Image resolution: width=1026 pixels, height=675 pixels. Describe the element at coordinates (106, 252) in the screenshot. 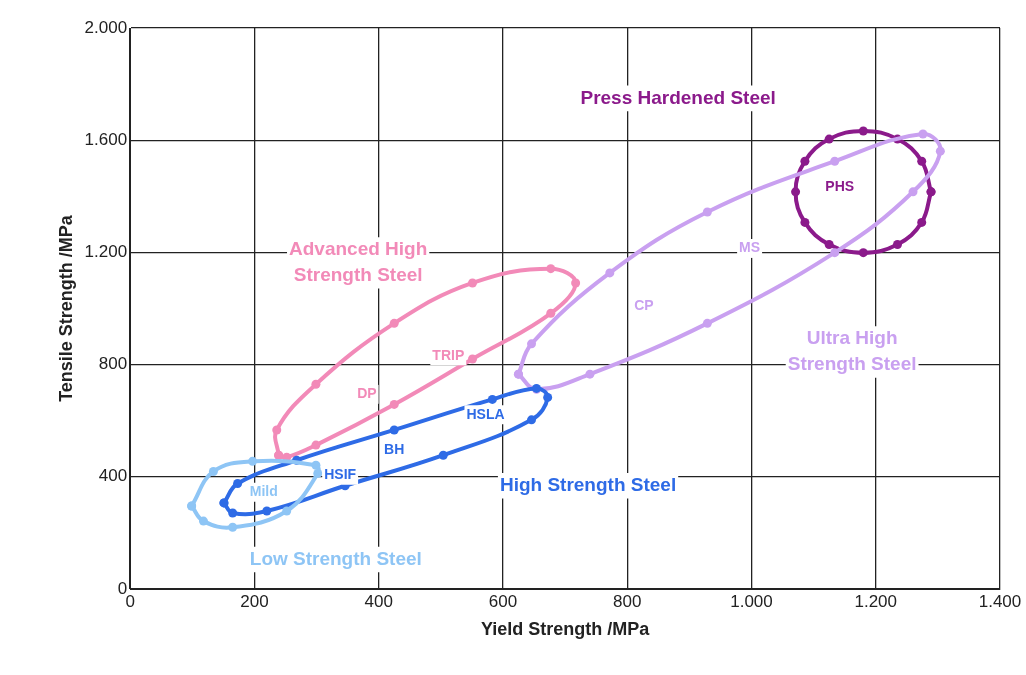

I see `y-tick-label: 1.200` at that location.